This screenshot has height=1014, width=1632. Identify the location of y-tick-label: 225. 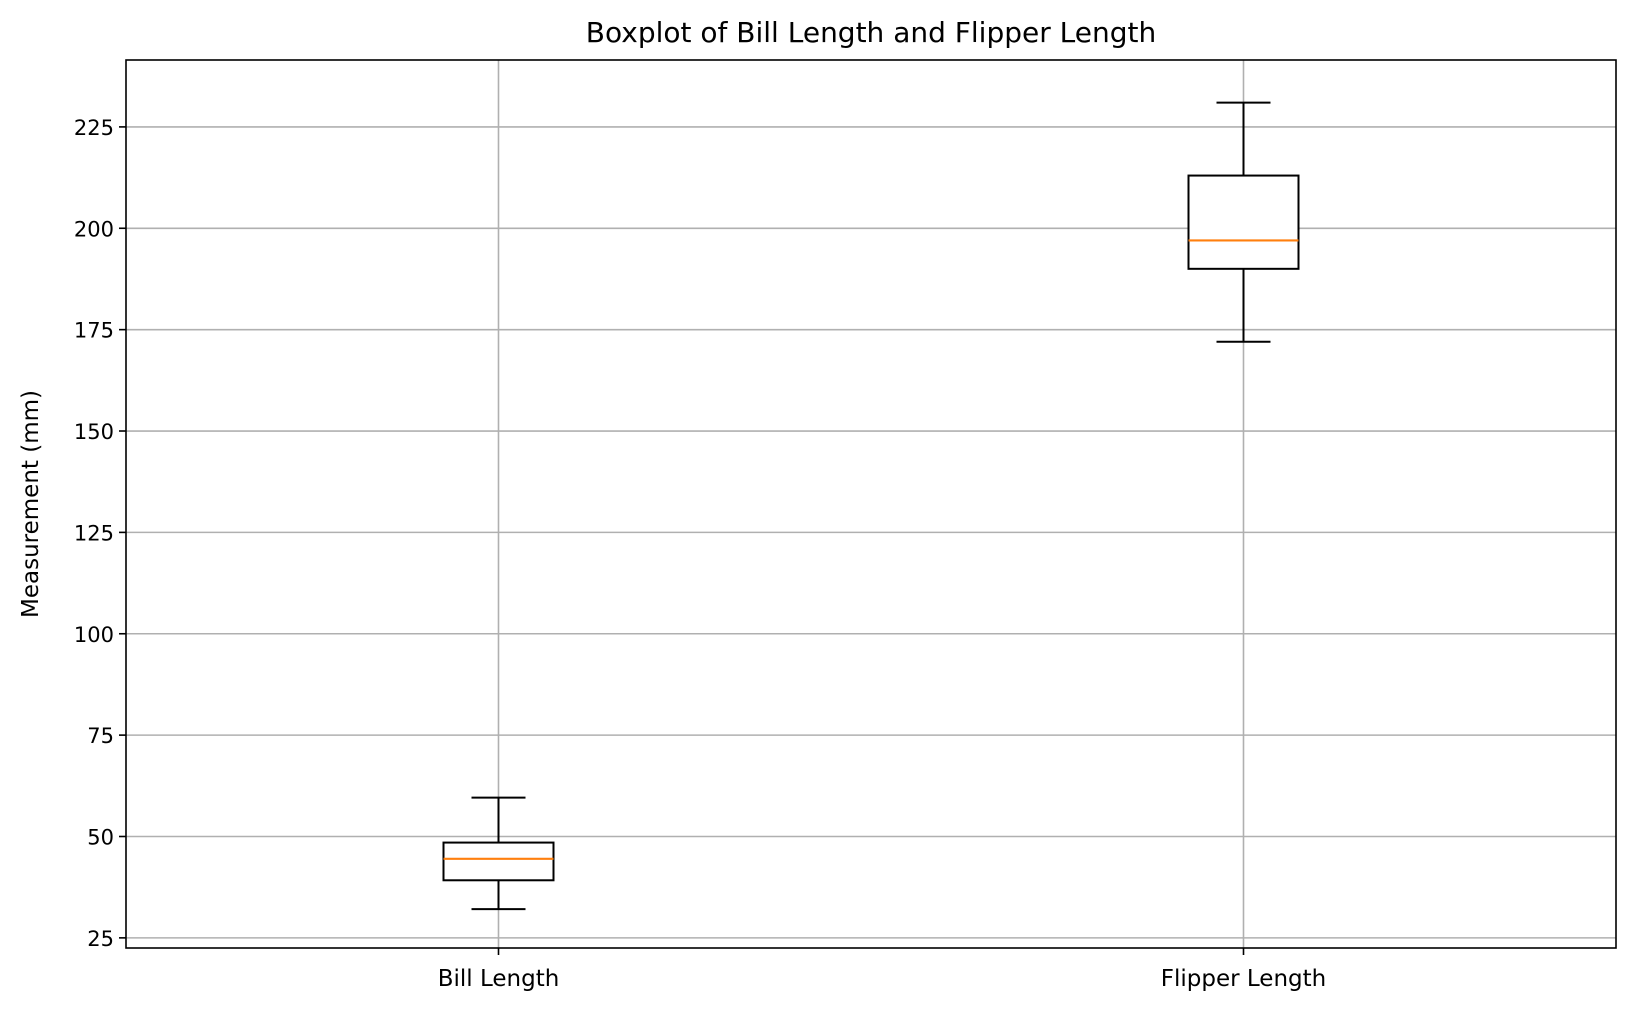
(94, 128).